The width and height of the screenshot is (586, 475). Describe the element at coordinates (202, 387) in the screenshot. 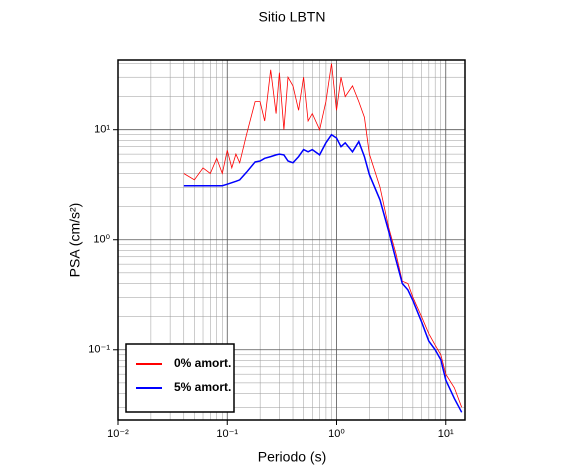

I see `legend-label: 5% amort.` at that location.